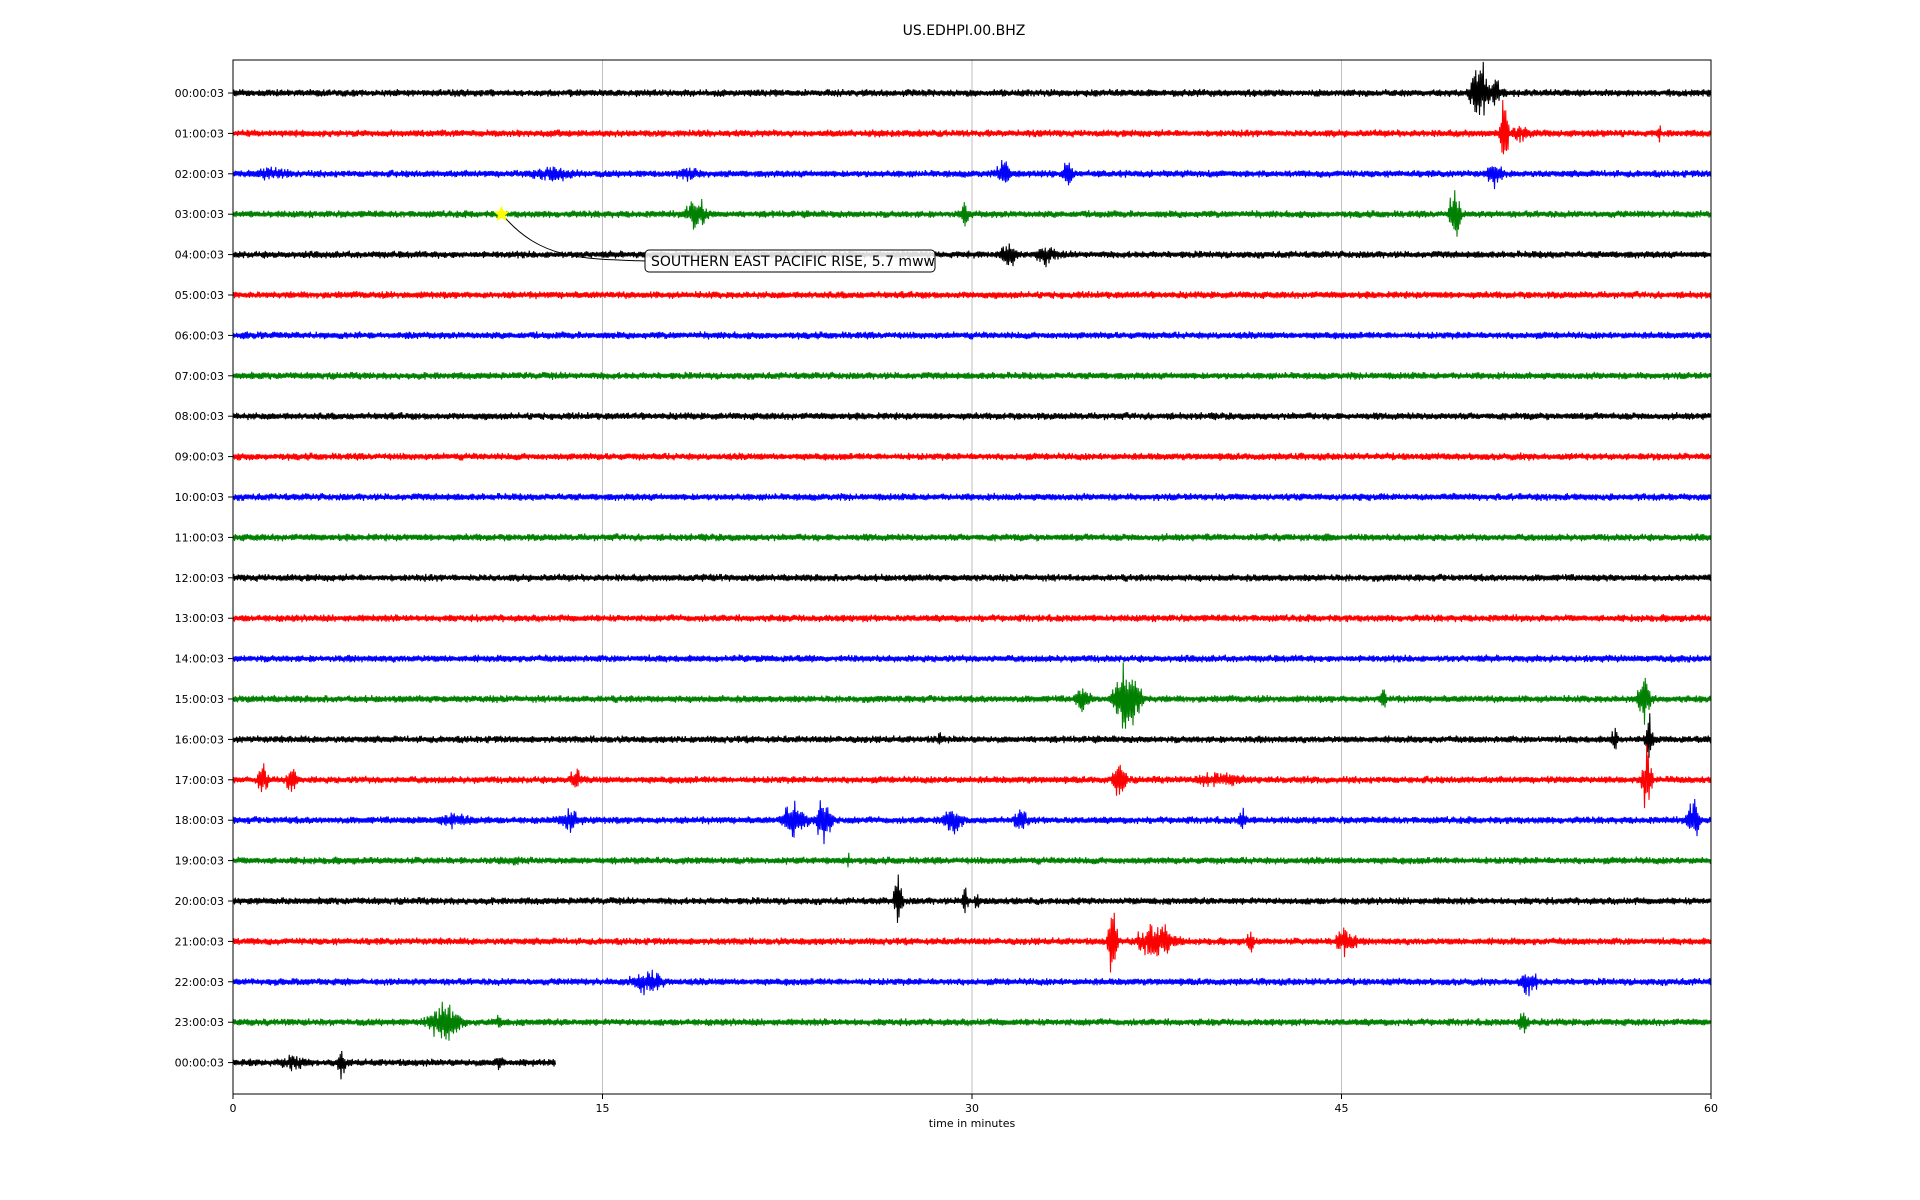 The image size is (1920, 1200). I want to click on row-time-label: 23:00:03, so click(199, 1022).